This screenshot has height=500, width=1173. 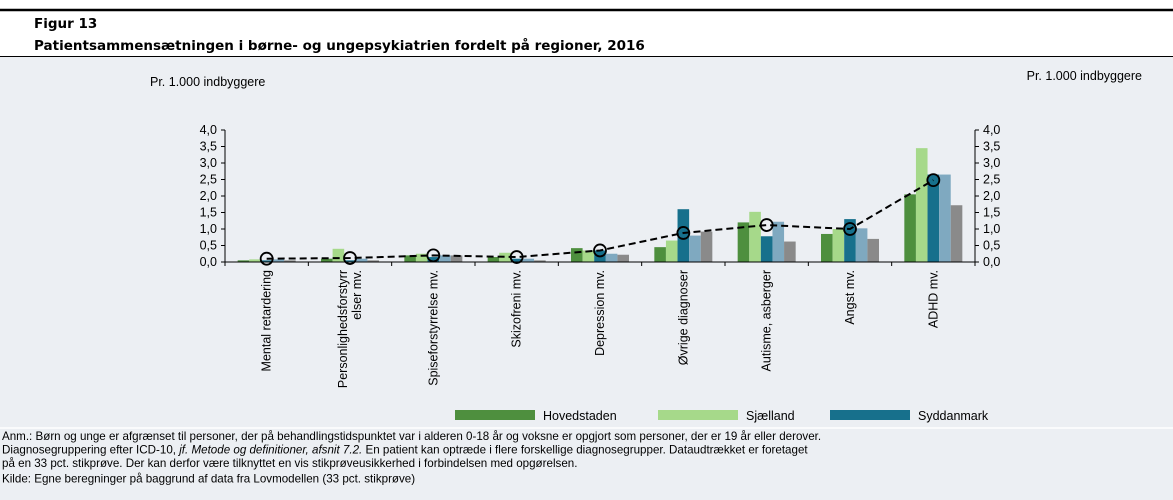 I want to click on y-tick-label: 1,0, so click(x=208, y=229).